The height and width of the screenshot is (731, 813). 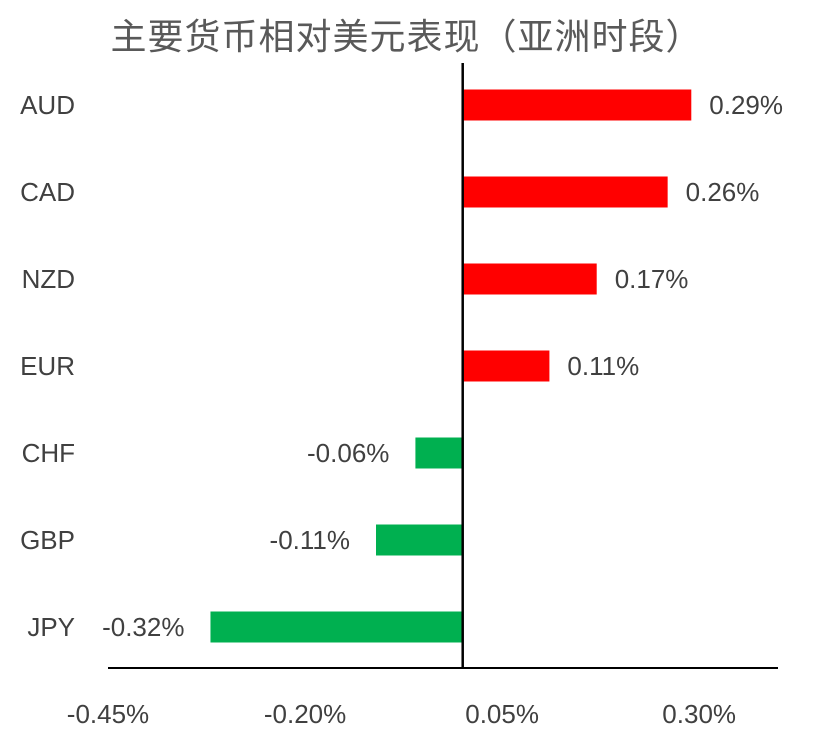 What do you see at coordinates (577, 105) in the screenshot?
I see `bar-aud` at bounding box center [577, 105].